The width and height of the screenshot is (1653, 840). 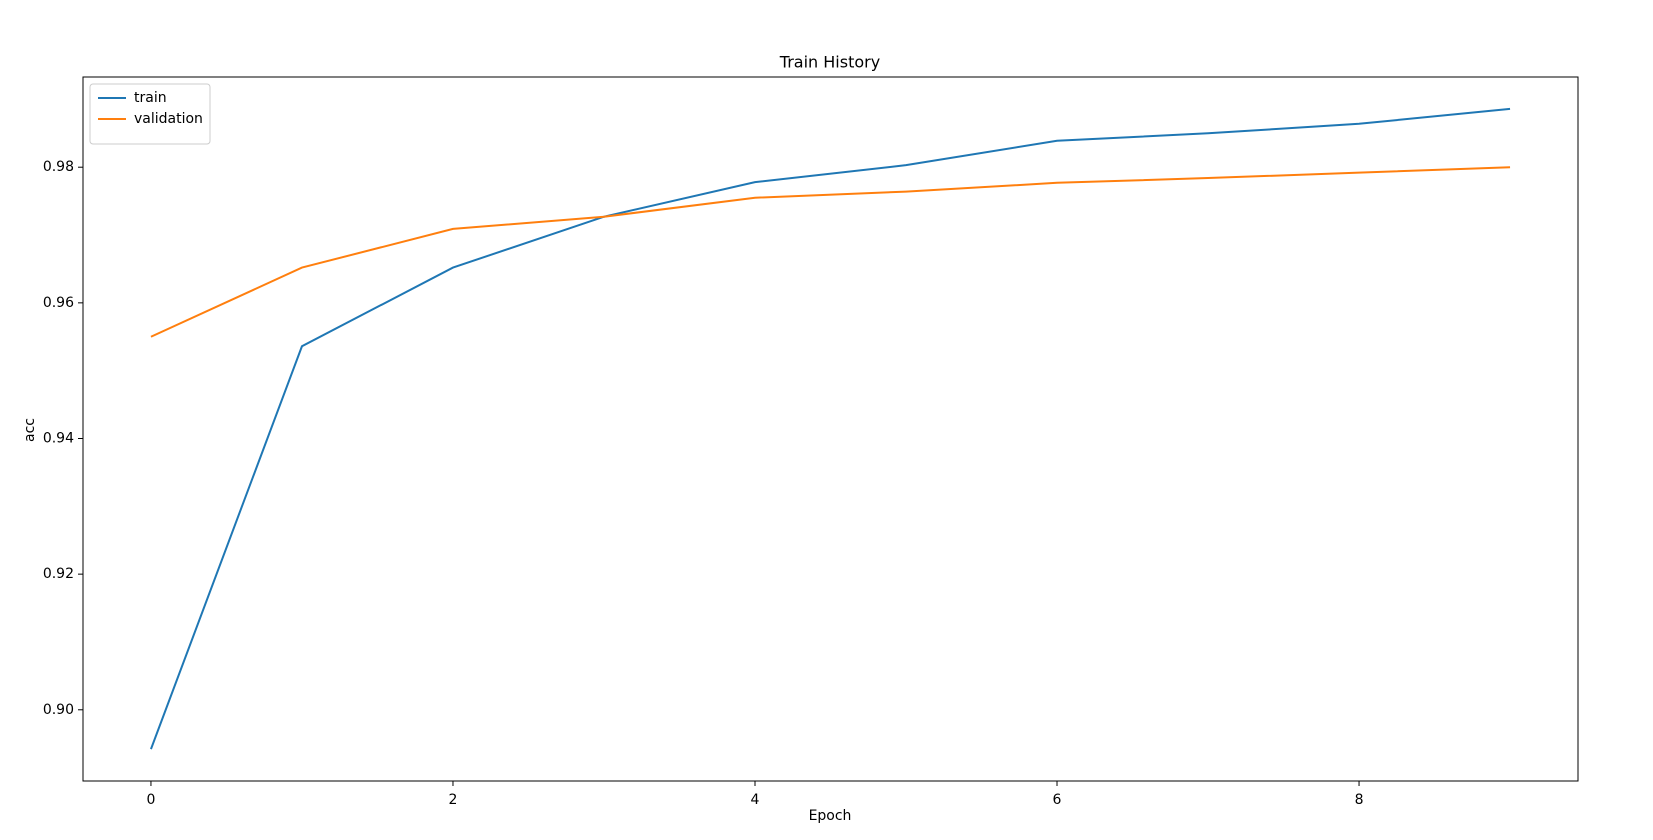 What do you see at coordinates (150, 98) in the screenshot?
I see `legend-label: train` at bounding box center [150, 98].